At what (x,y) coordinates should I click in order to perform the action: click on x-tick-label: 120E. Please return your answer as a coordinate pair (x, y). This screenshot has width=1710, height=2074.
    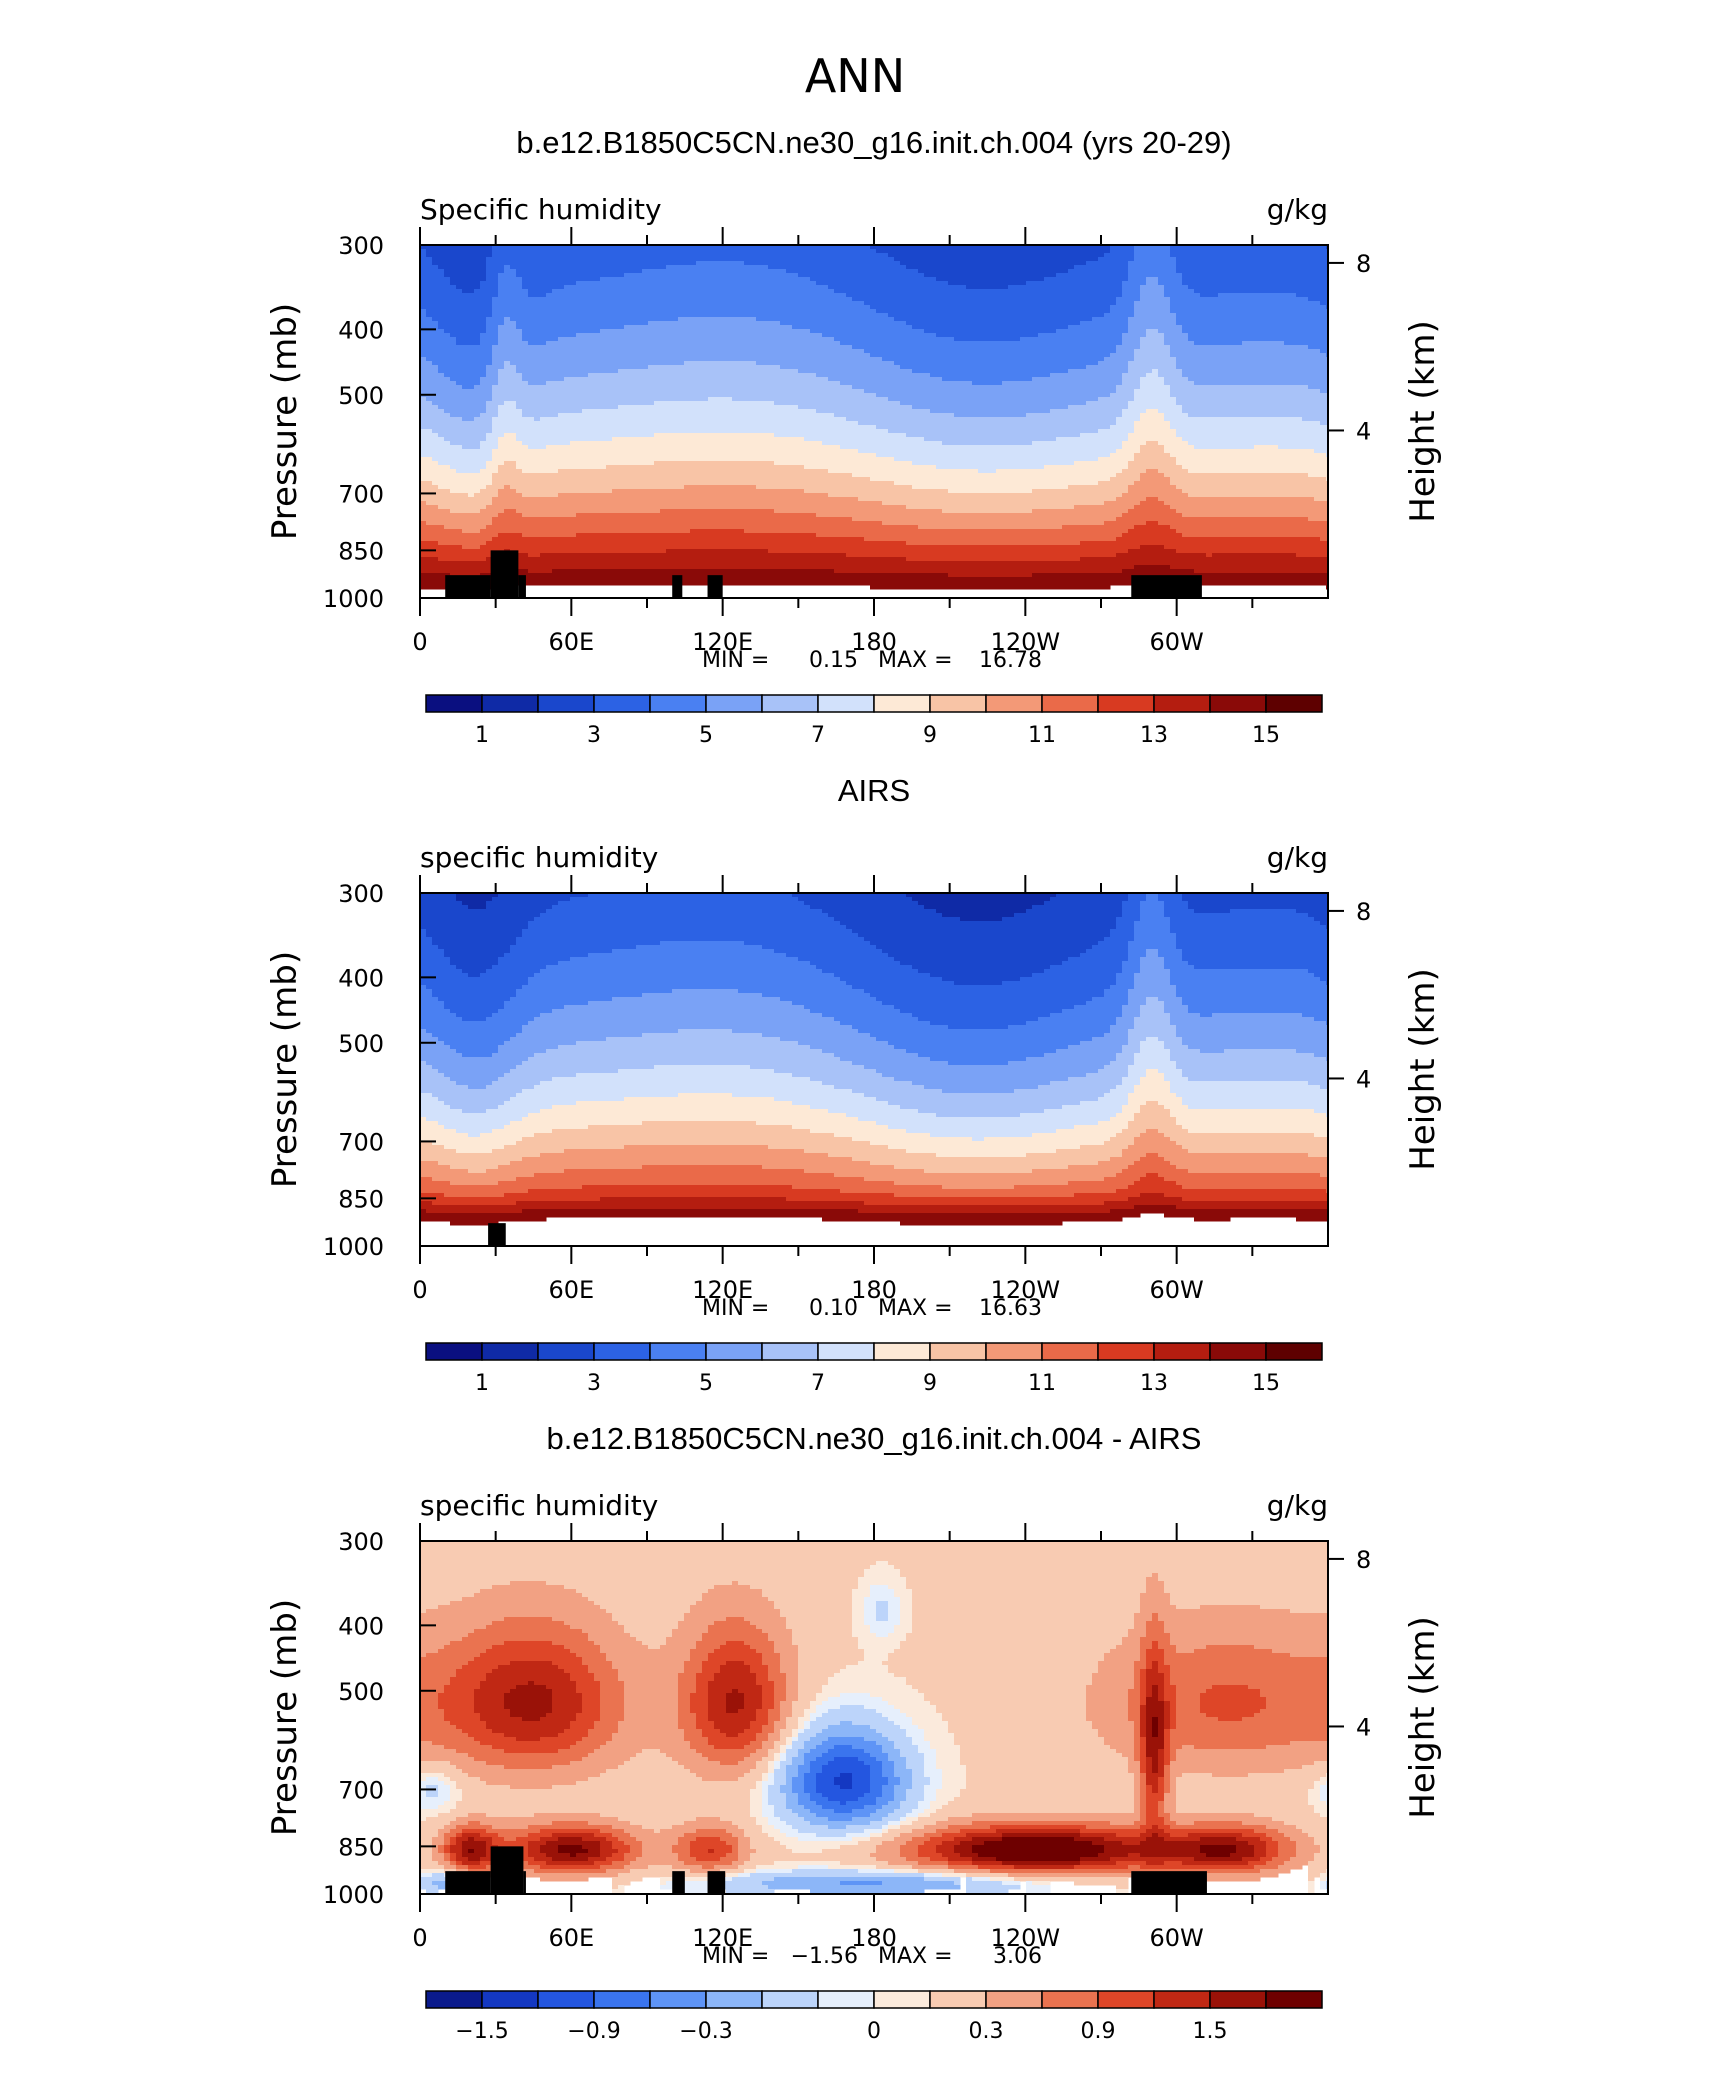
    Looking at the image, I should click on (722, 642).